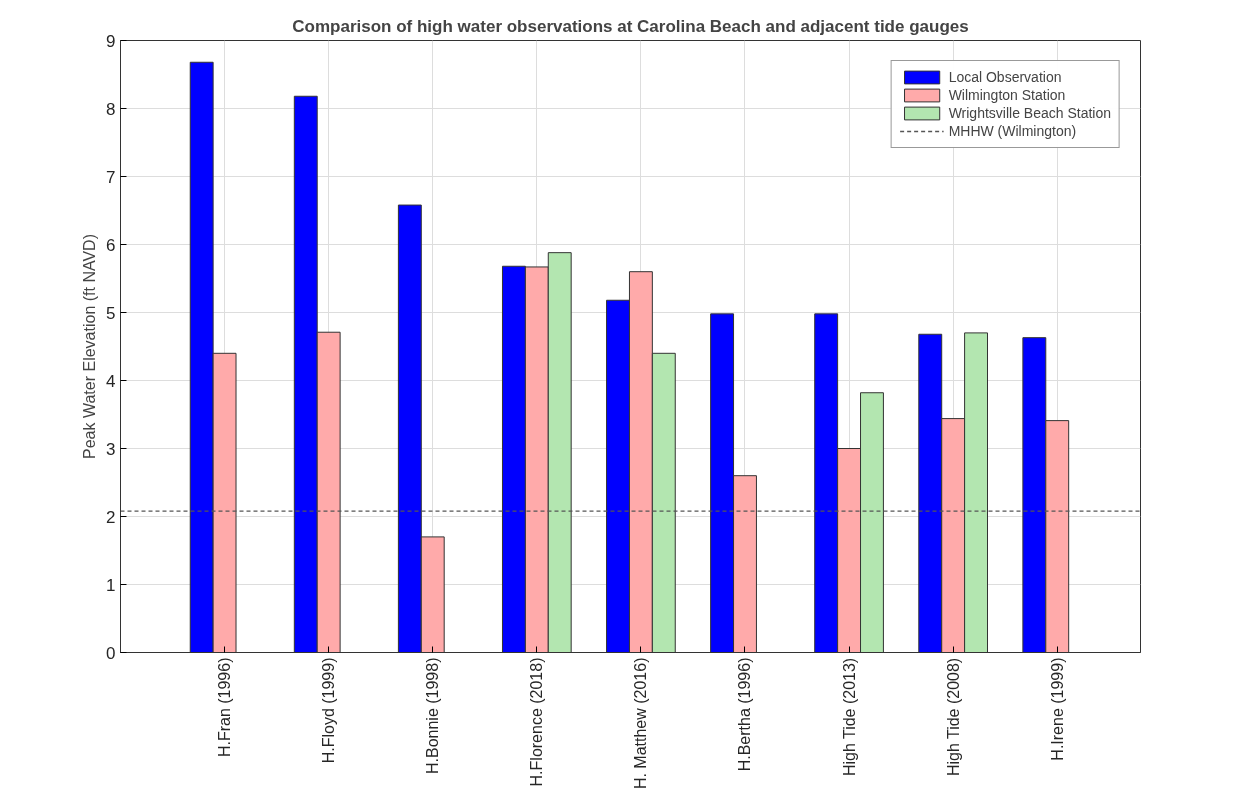  Describe the element at coordinates (953, 717) in the screenshot. I see `x-tick-label: High Tide (2008)` at that location.